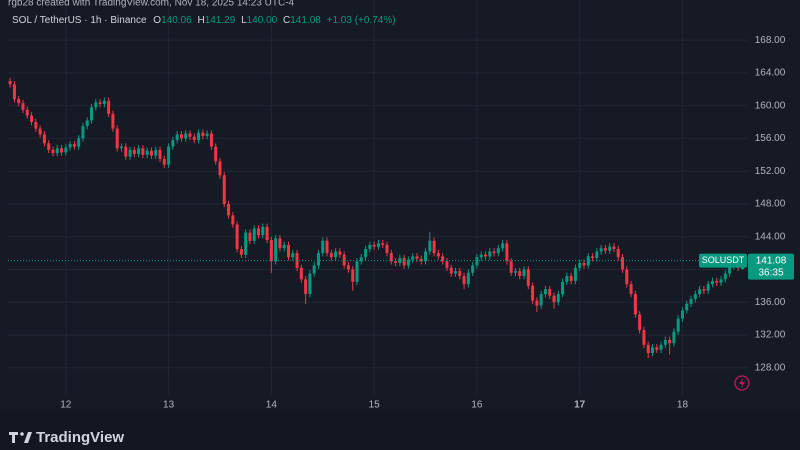 This screenshot has width=800, height=450. I want to click on x-tick-label: 18, so click(683, 405).